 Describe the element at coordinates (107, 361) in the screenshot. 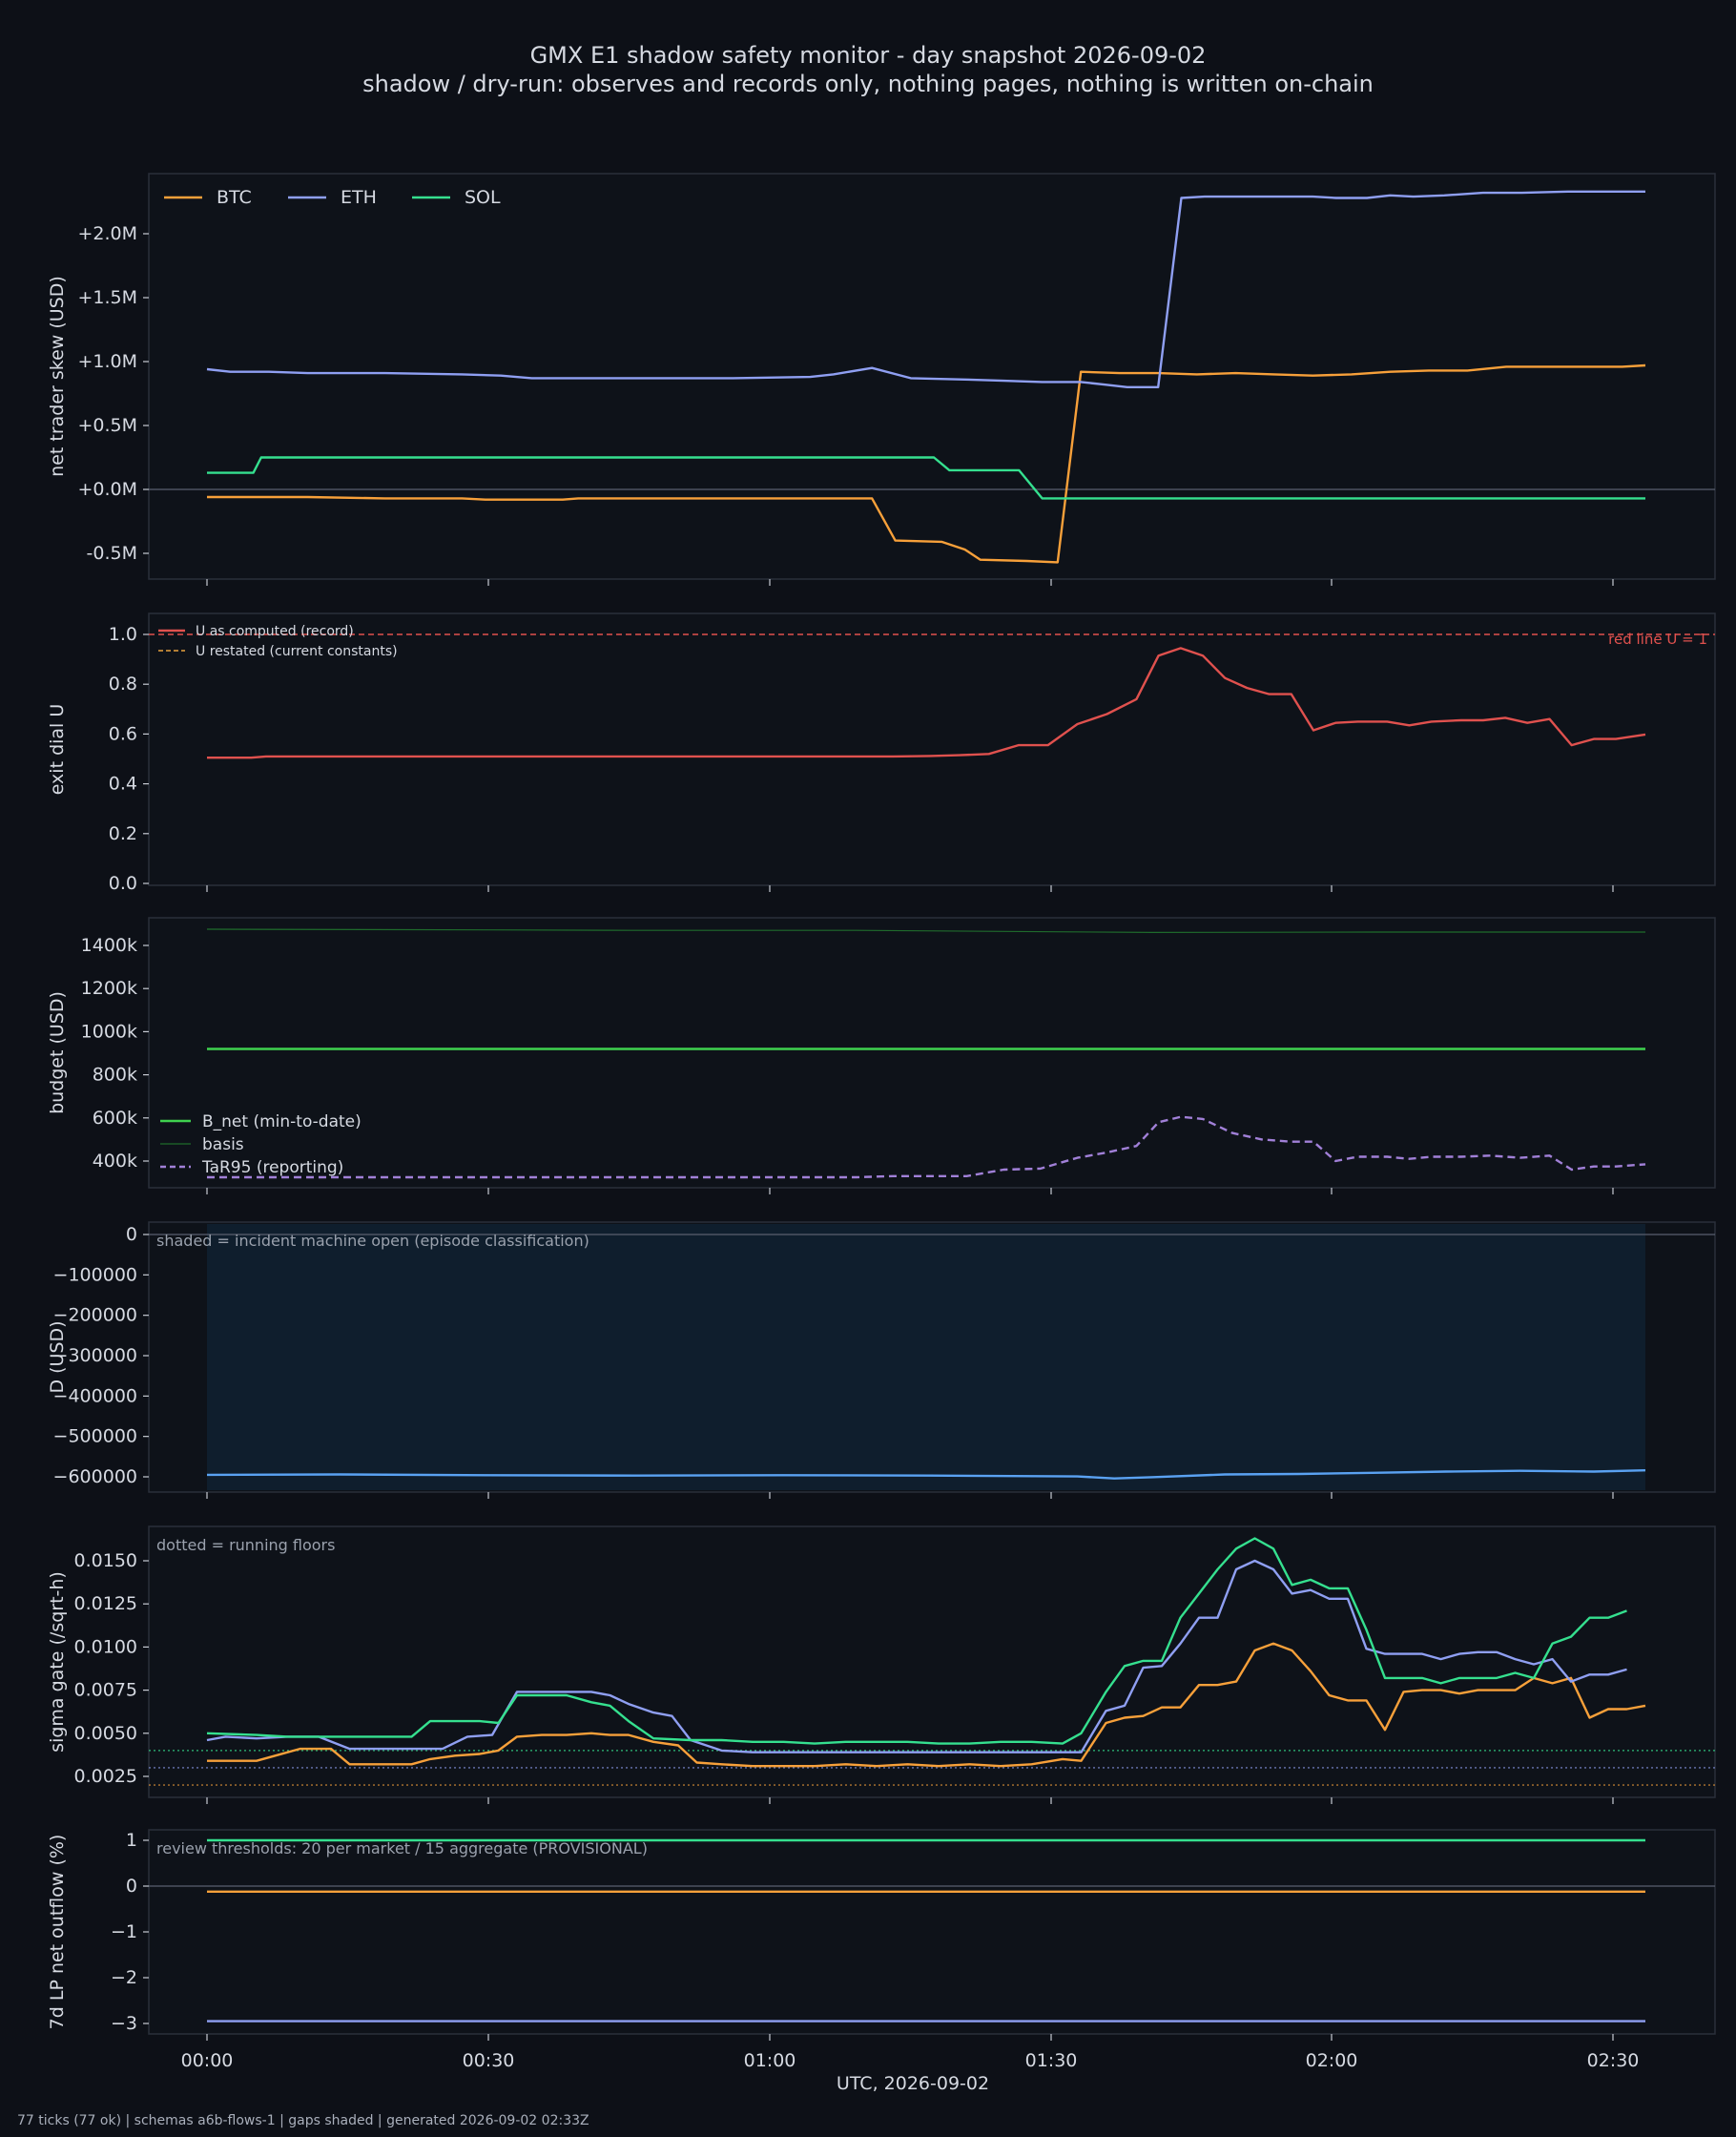

I see `y-tick-label: +1.0M` at that location.